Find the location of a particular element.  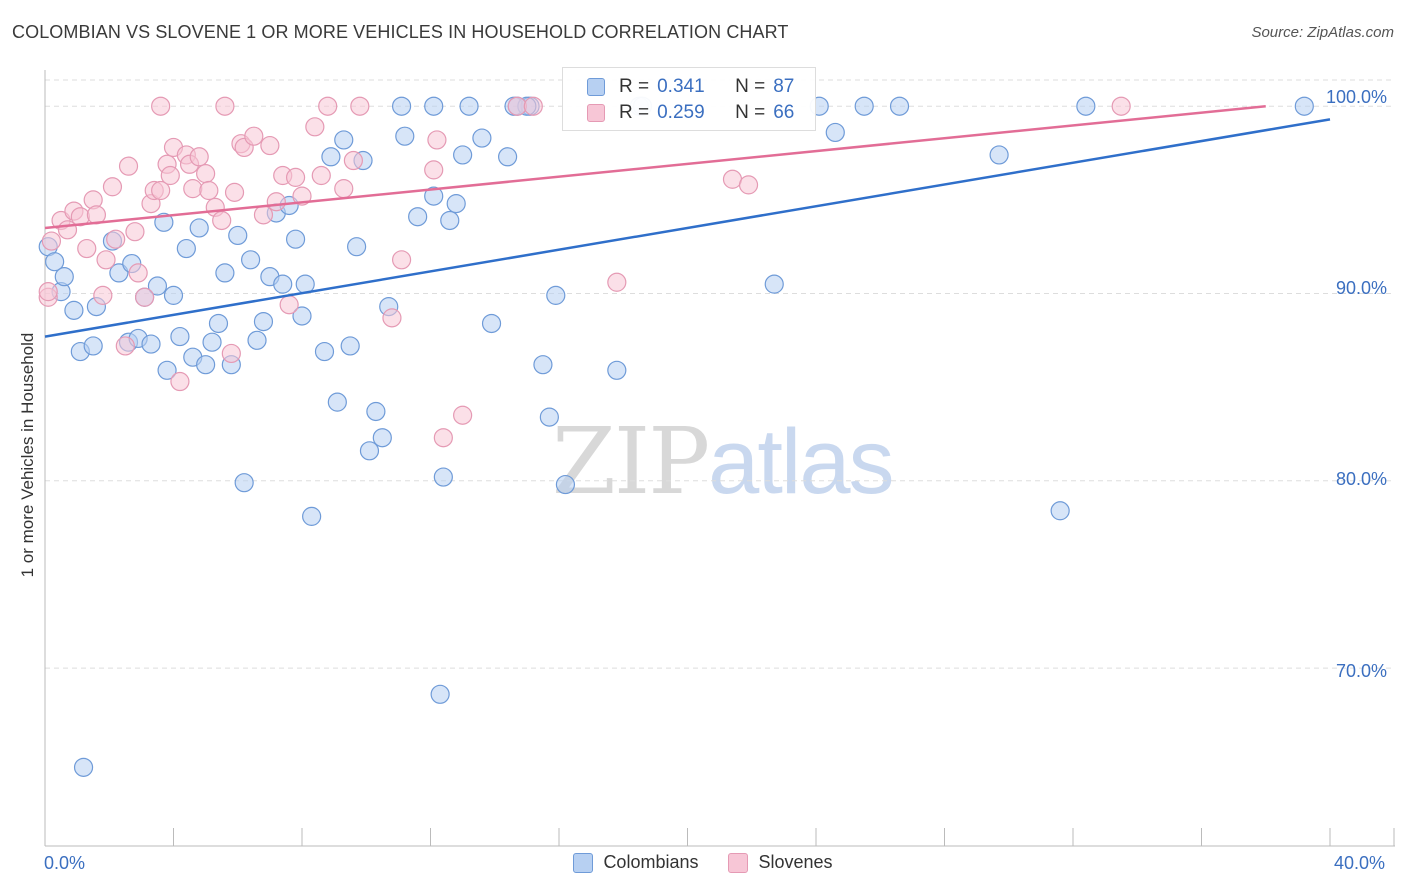

legend-item-colombians: Colombians is located at coordinates (635, 862).